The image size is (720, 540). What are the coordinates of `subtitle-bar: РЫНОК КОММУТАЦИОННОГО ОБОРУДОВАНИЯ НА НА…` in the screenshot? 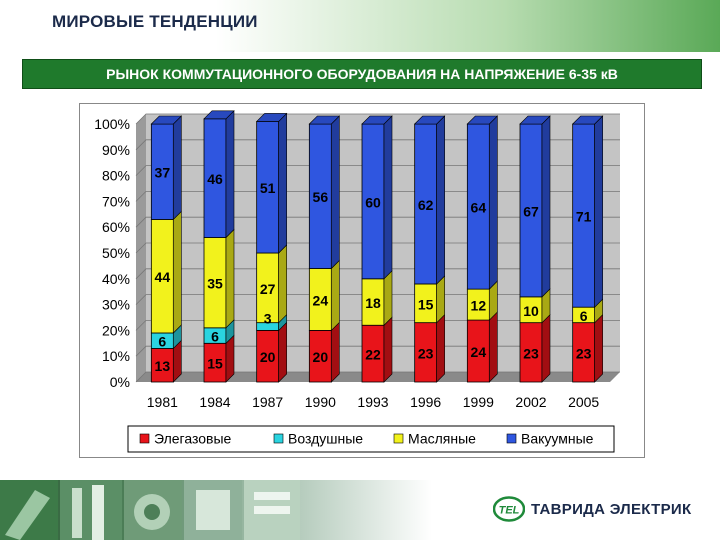 It's located at (362, 74).